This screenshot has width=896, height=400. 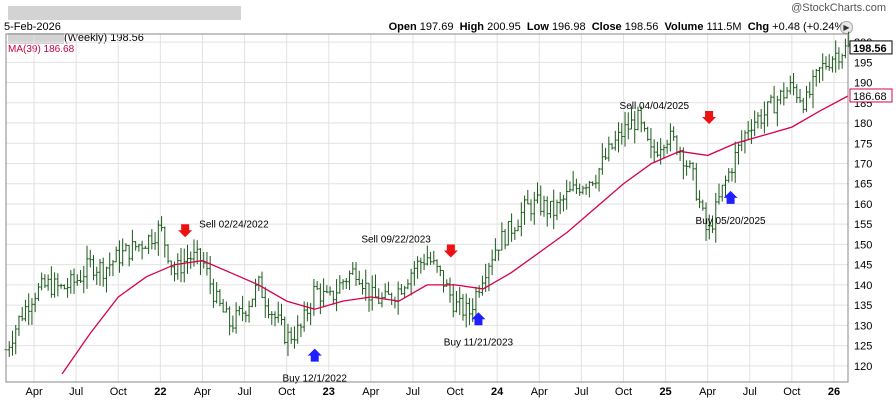 What do you see at coordinates (665, 392) in the screenshot?
I see `x-tick-label: 25` at bounding box center [665, 392].